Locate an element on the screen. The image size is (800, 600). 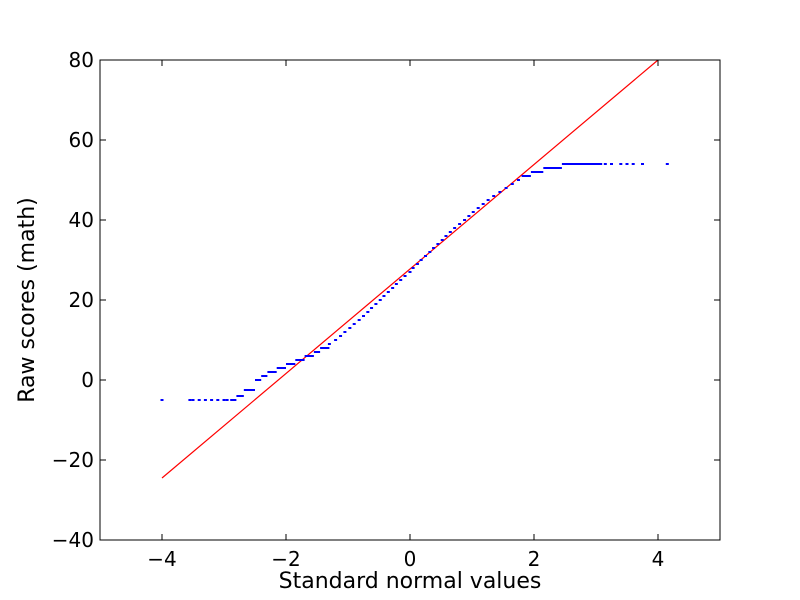
y-tick-label: −20 is located at coordinates (73, 460).